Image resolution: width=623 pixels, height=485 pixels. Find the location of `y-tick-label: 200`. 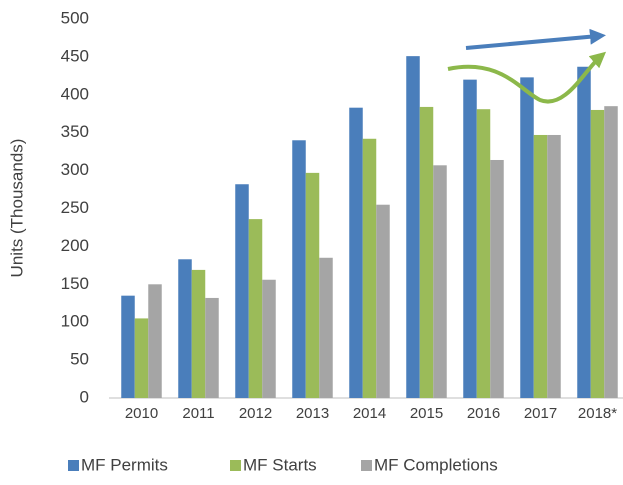

y-tick-label: 200 is located at coordinates (75, 245).